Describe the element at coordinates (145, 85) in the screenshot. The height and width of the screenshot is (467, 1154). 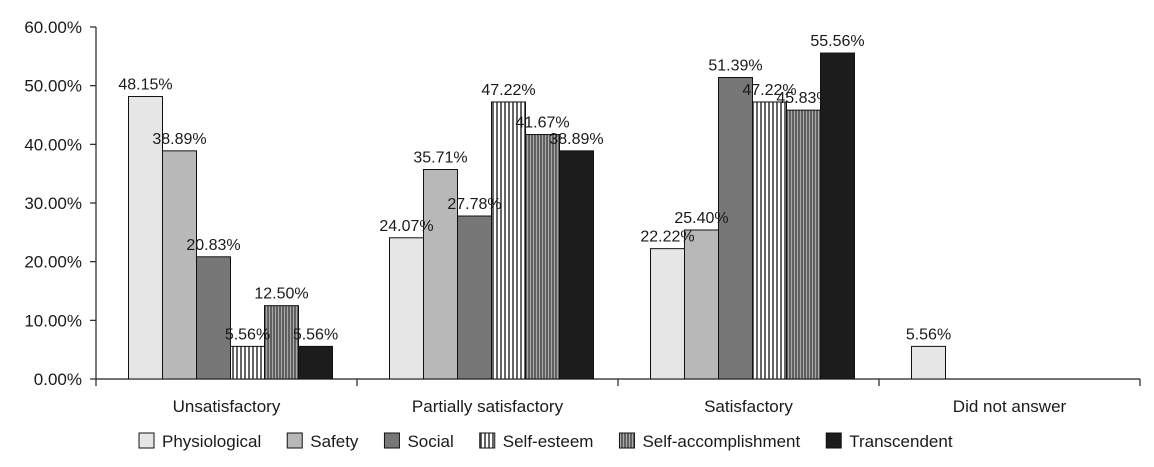
I see `data-label: 48.15%` at that location.